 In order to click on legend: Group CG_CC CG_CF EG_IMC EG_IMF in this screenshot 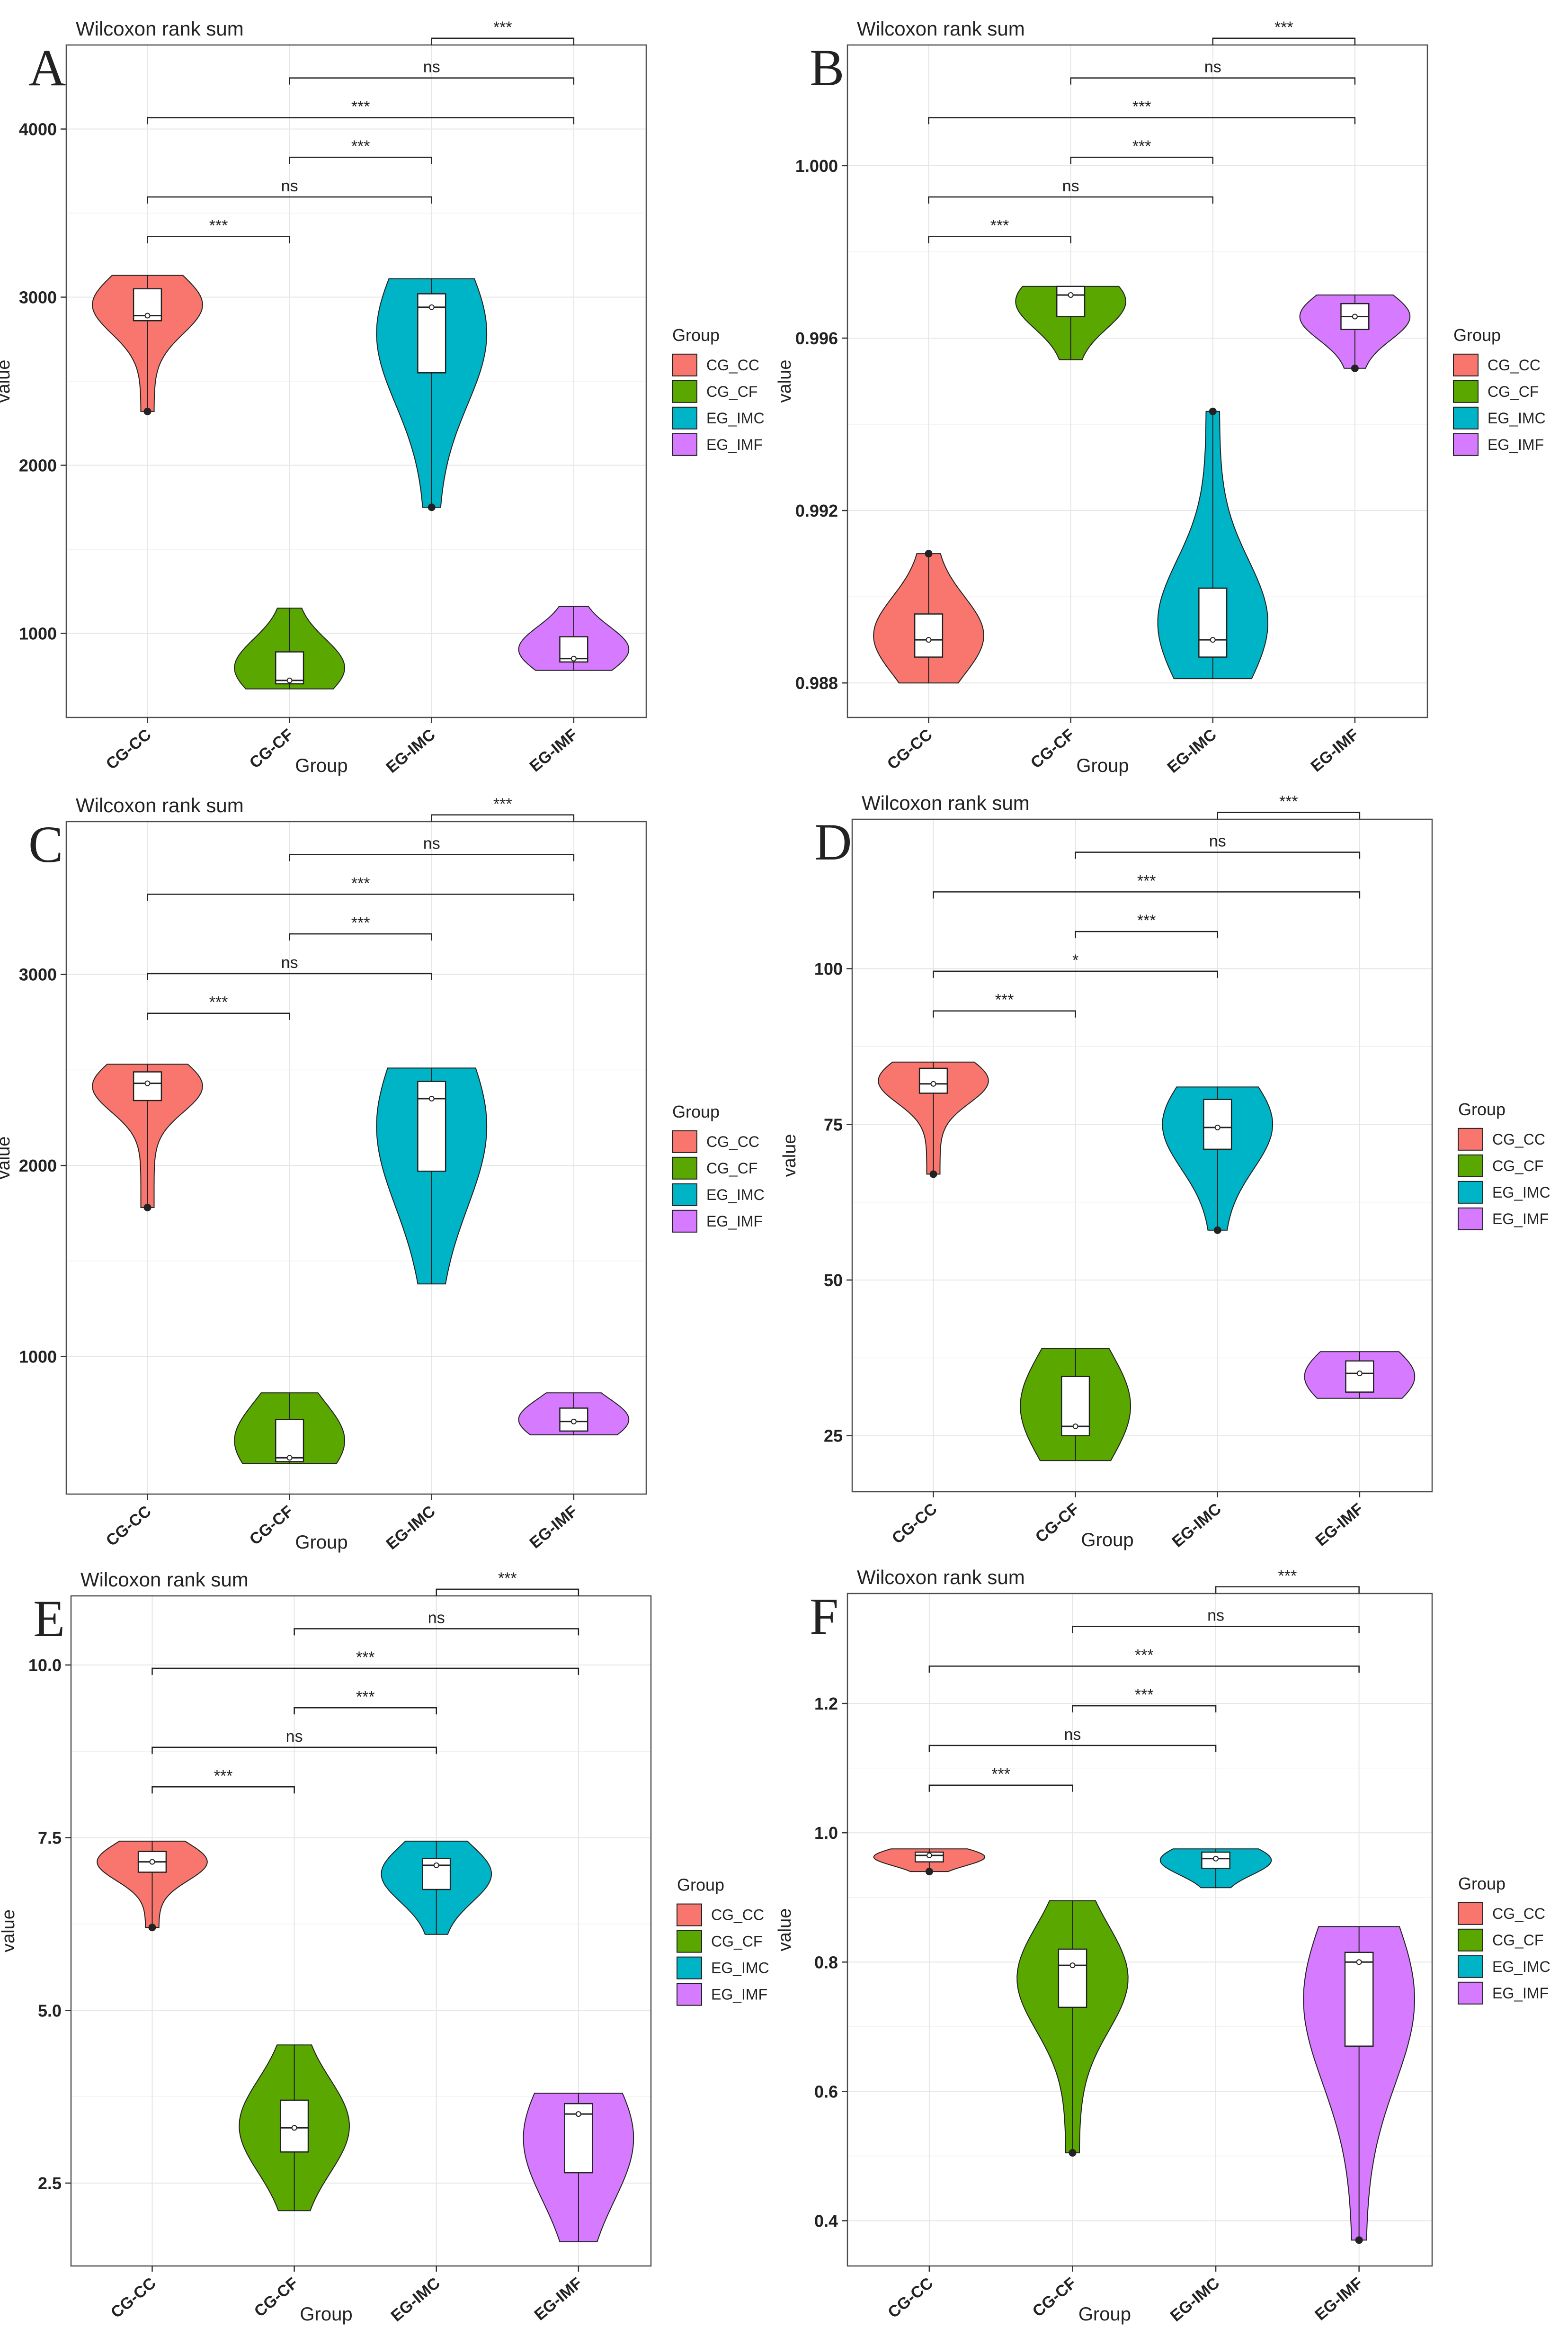, I will do `click(718, 390)`.